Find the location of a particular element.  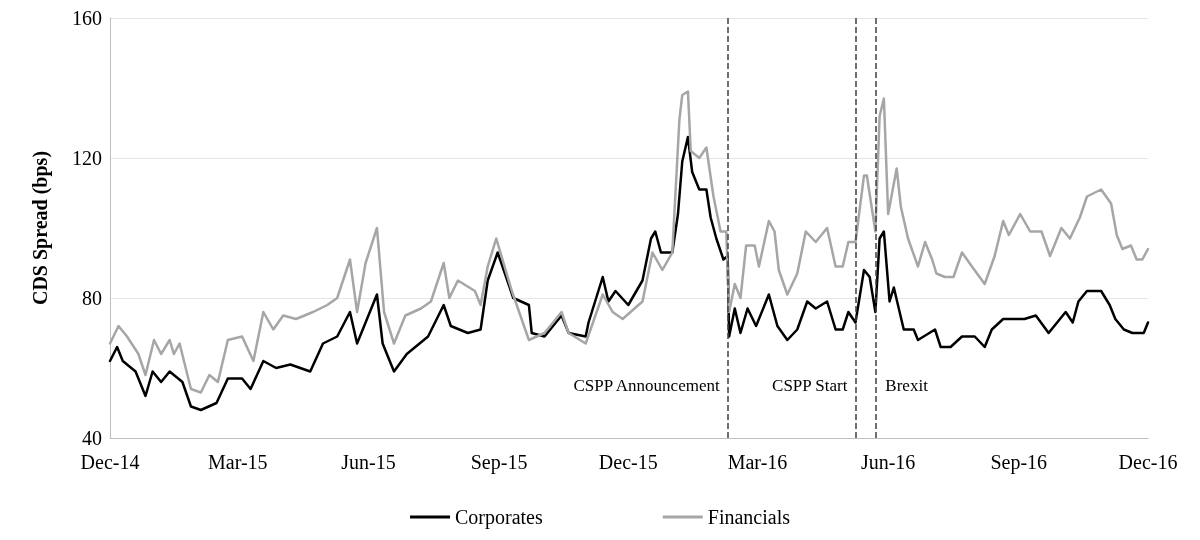

x-tick-label: Dec-16 is located at coordinates (1148, 462).